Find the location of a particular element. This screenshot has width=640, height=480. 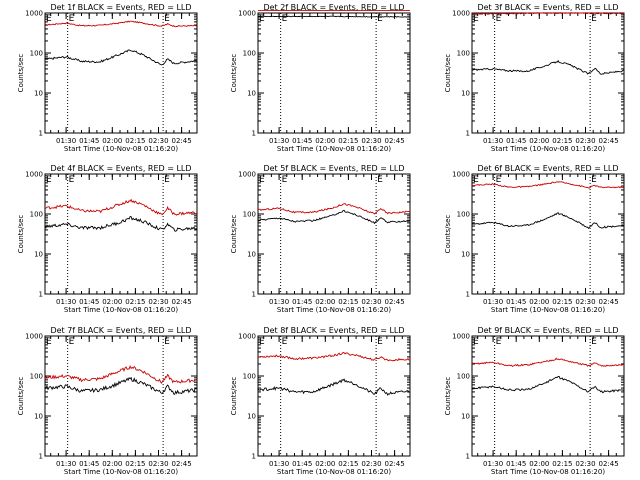

panel-title: Det 8f BLACK = Events, RED = LLD is located at coordinates (333, 330).